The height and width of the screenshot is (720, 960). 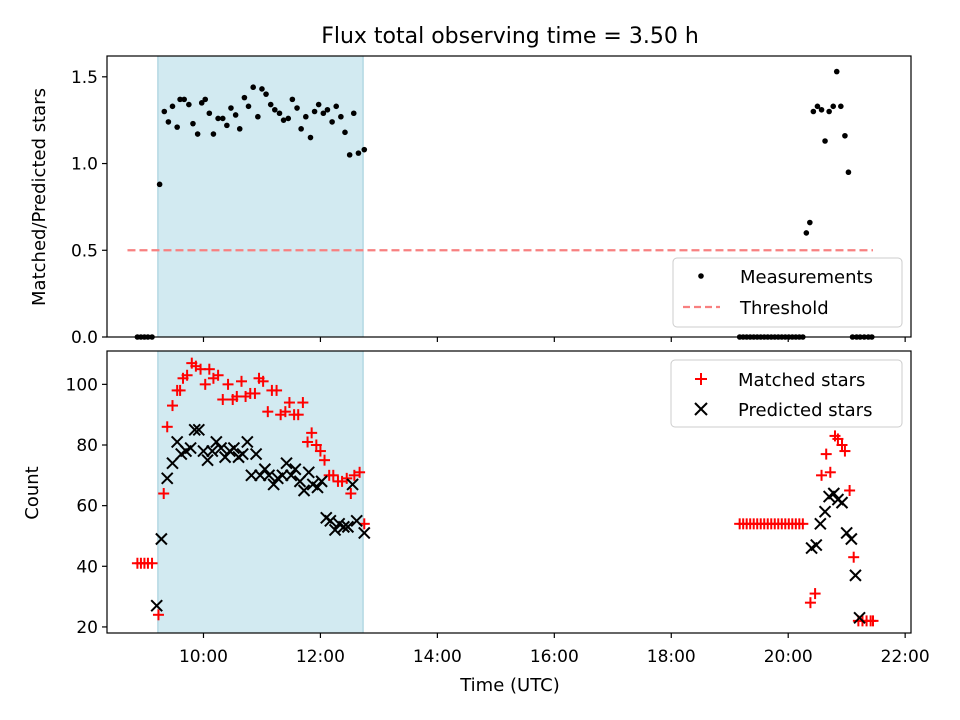 What do you see at coordinates (87, 567) in the screenshot?
I see `y-tick-label: 40` at bounding box center [87, 567].